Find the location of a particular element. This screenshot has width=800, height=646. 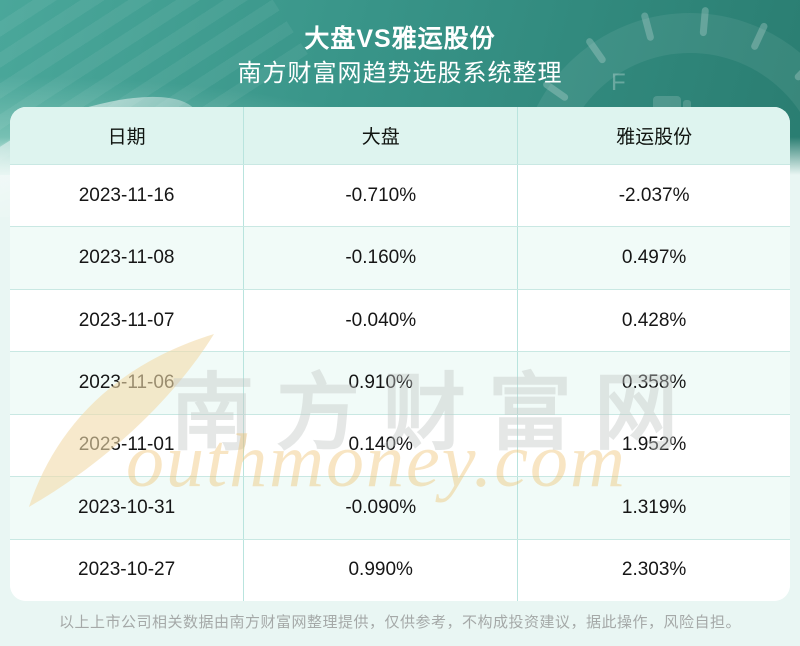

value-cell: 0.497% is located at coordinates (654, 258).